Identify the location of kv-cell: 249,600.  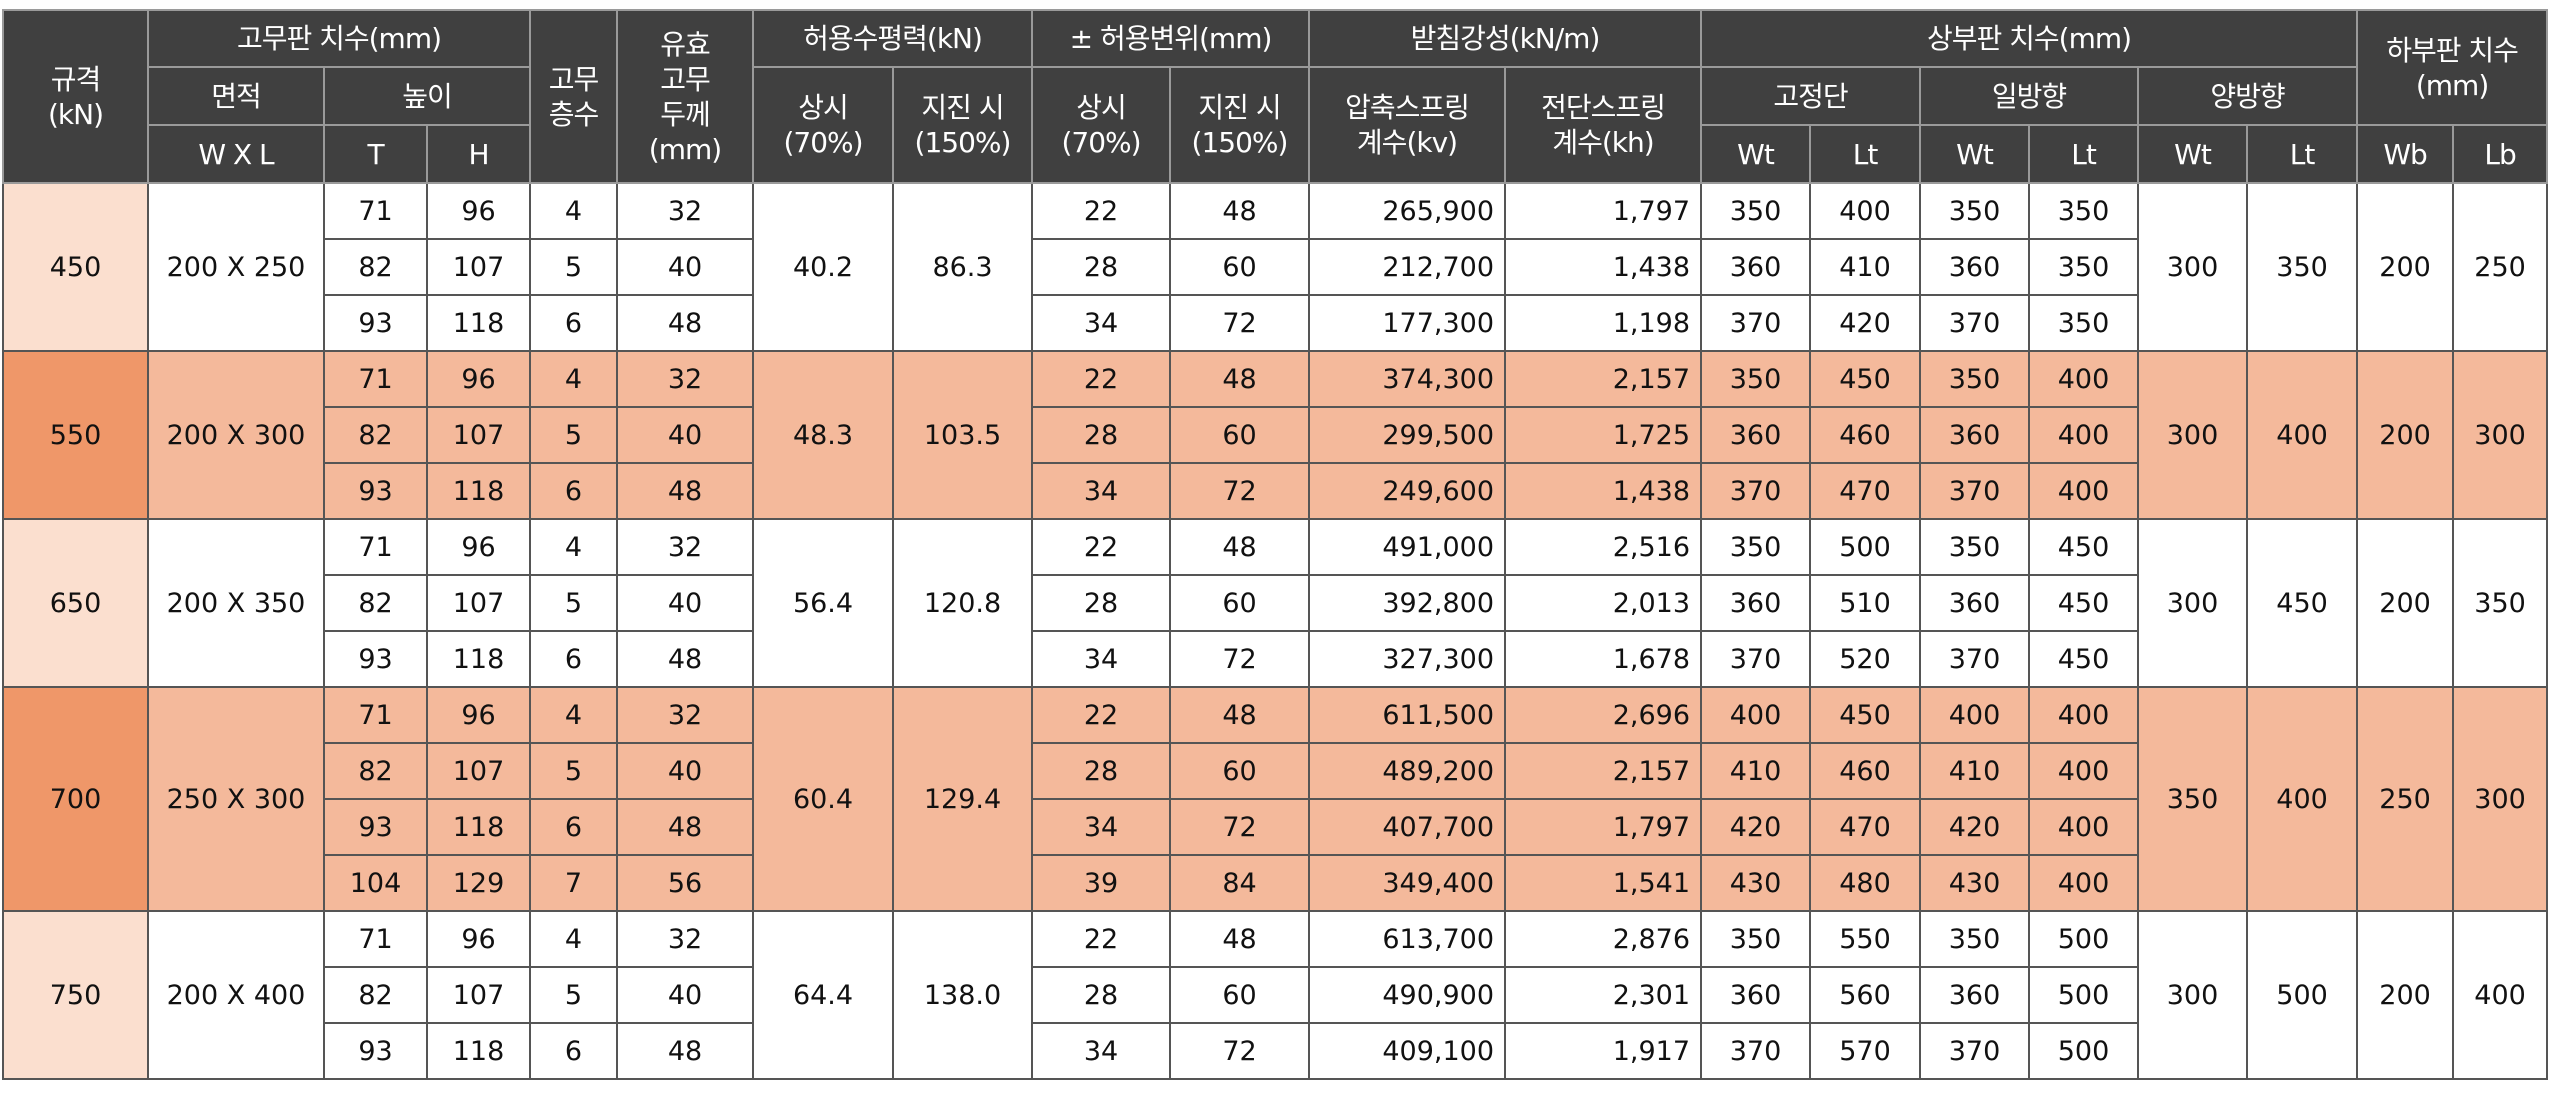
(1407, 491).